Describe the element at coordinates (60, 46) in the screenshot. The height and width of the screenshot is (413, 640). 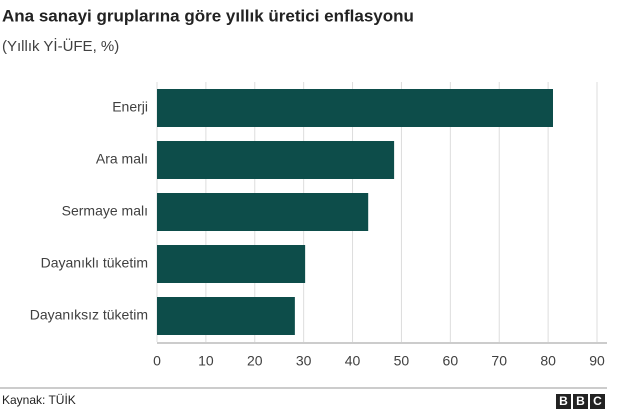
I see `chart-subtitle: (Yıllık Yİ-ÜFE, %)` at that location.